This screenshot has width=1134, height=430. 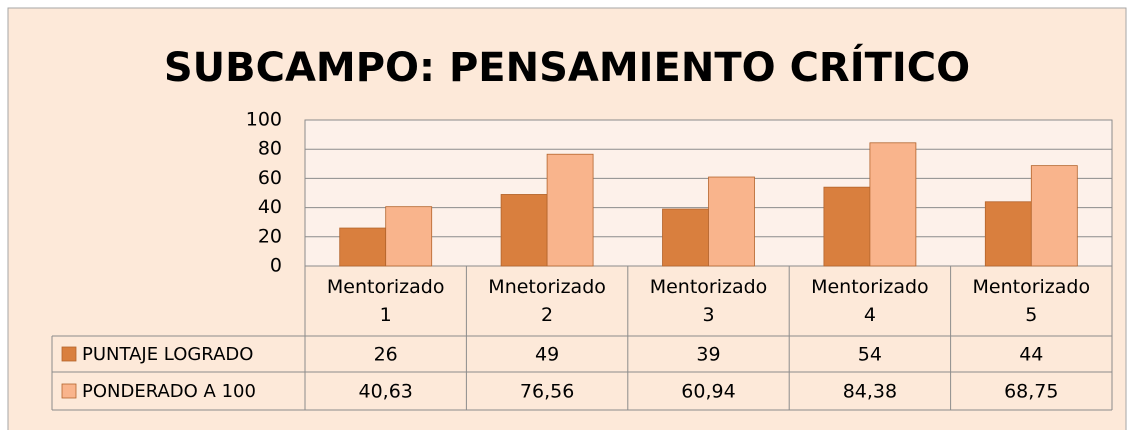 I want to click on y-tick-label: 0, so click(x=276, y=266).